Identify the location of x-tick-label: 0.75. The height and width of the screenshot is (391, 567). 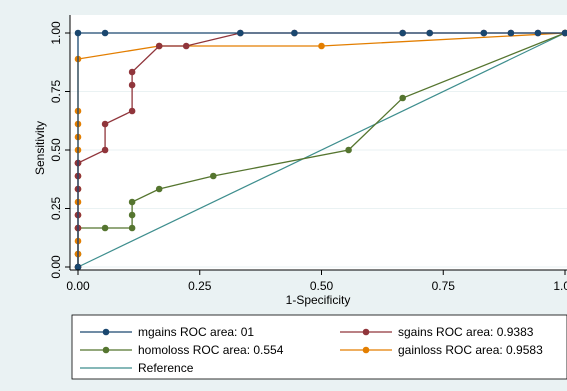
(444, 286).